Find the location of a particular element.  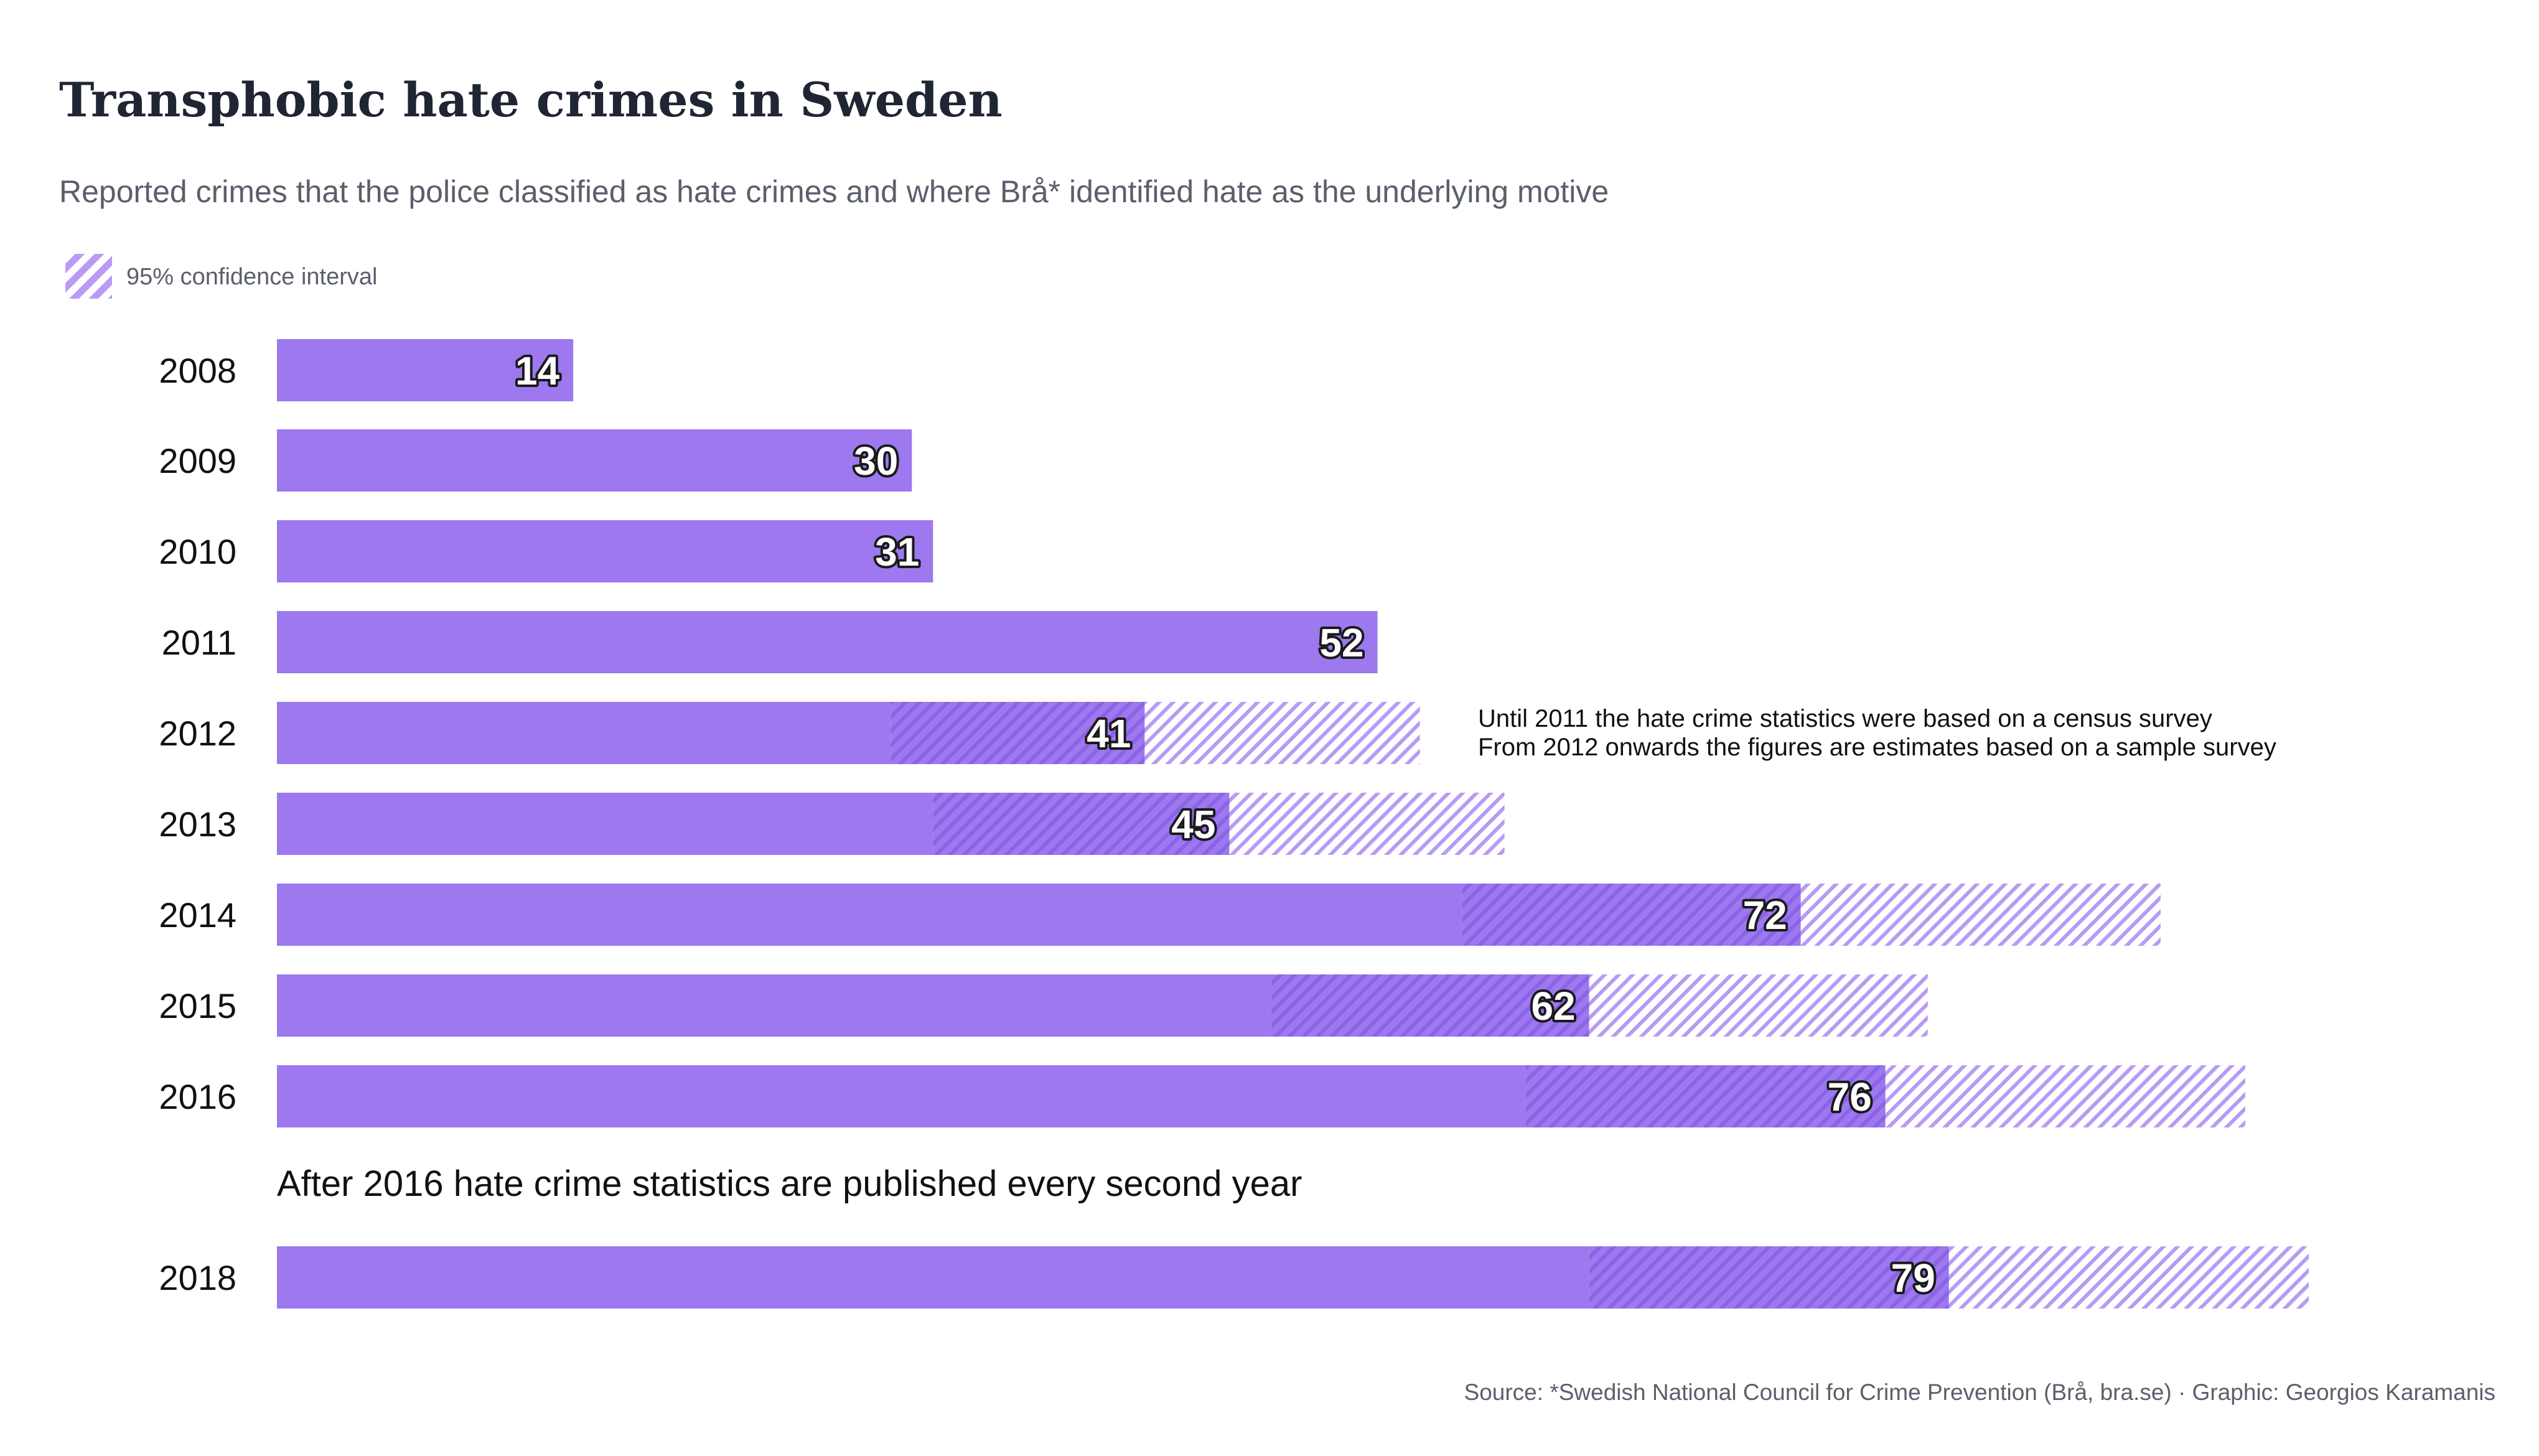

bar-row-2008: 2008 14 is located at coordinates (366, 370).